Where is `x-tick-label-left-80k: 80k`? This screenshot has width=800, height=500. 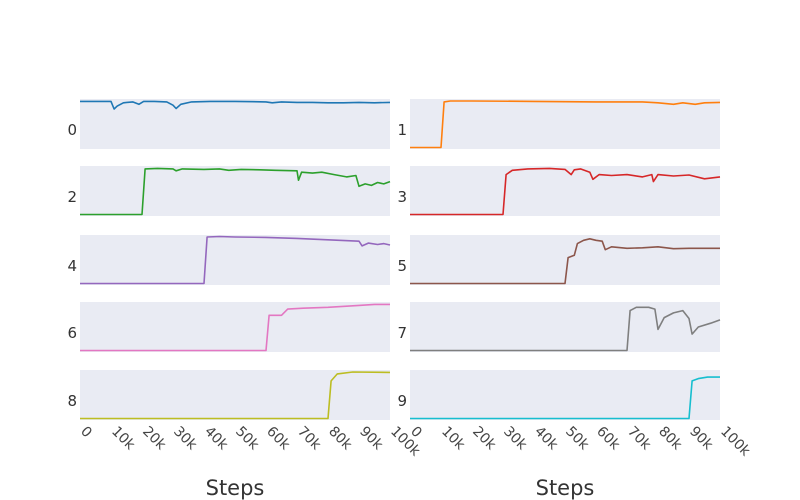 x-tick-label-left-80k: 80k is located at coordinates (340, 439).